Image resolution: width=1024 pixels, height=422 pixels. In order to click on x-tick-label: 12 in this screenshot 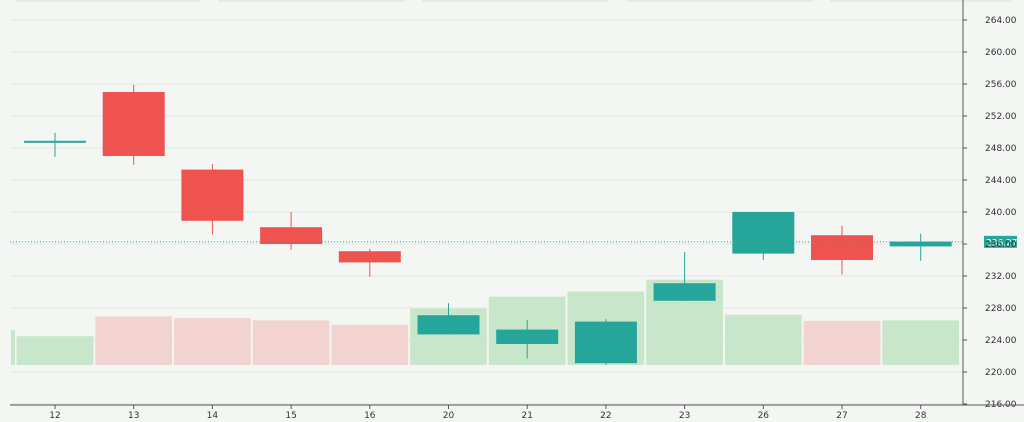, I will do `click(54, 416)`.